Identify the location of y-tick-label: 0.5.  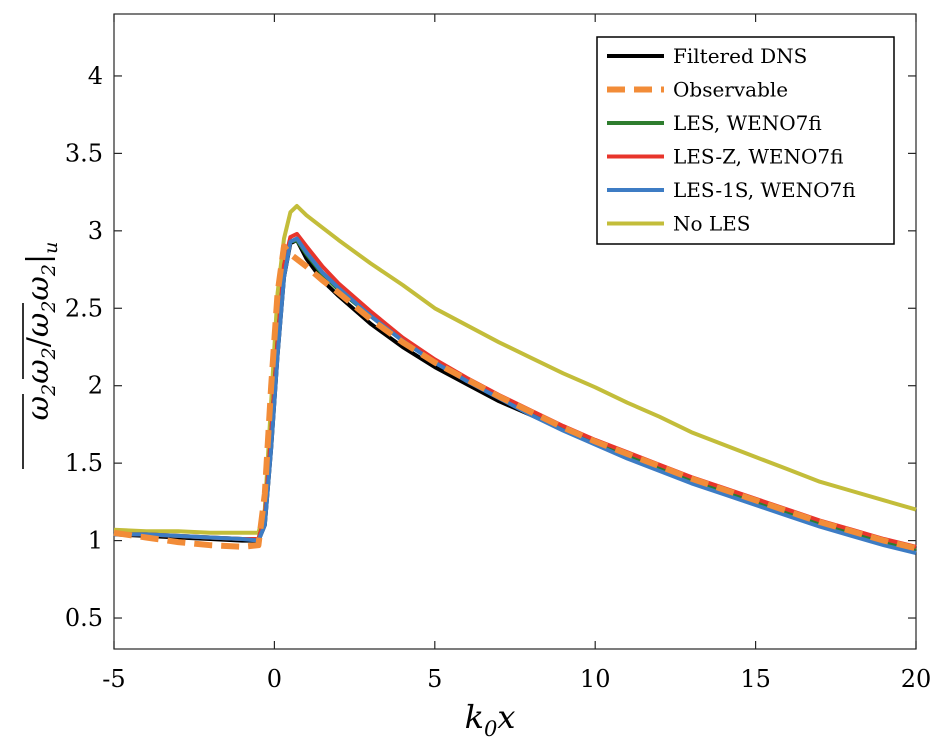
(84, 618).